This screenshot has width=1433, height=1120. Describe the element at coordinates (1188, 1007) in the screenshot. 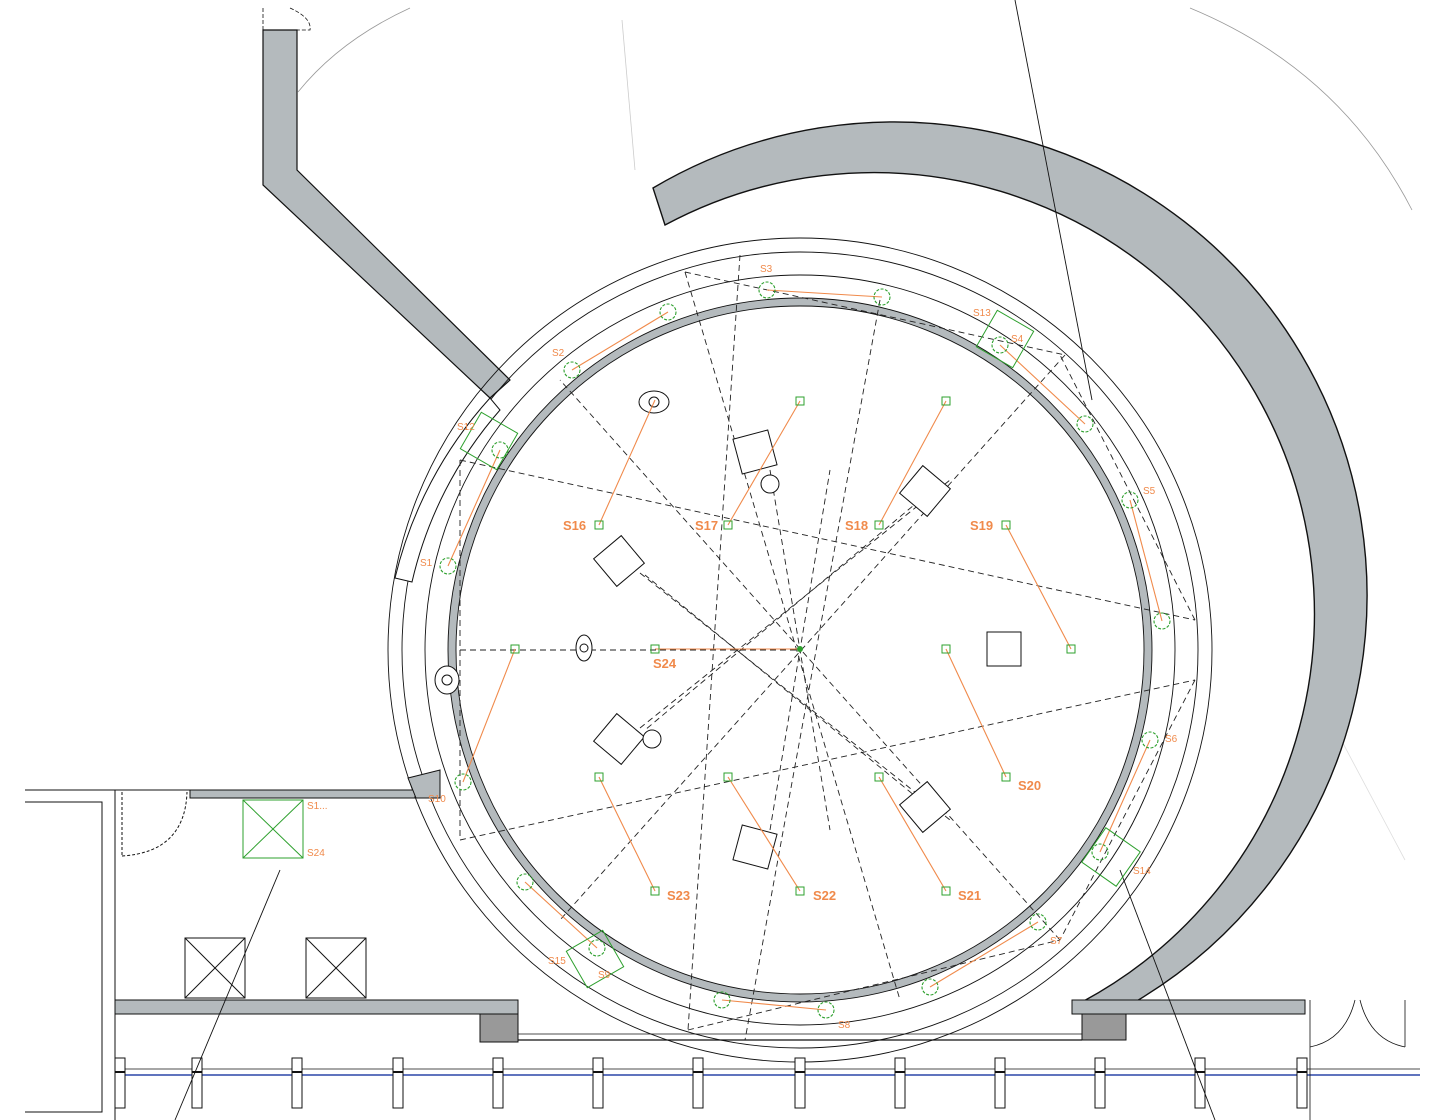

I see `bottom-wall-right` at that location.